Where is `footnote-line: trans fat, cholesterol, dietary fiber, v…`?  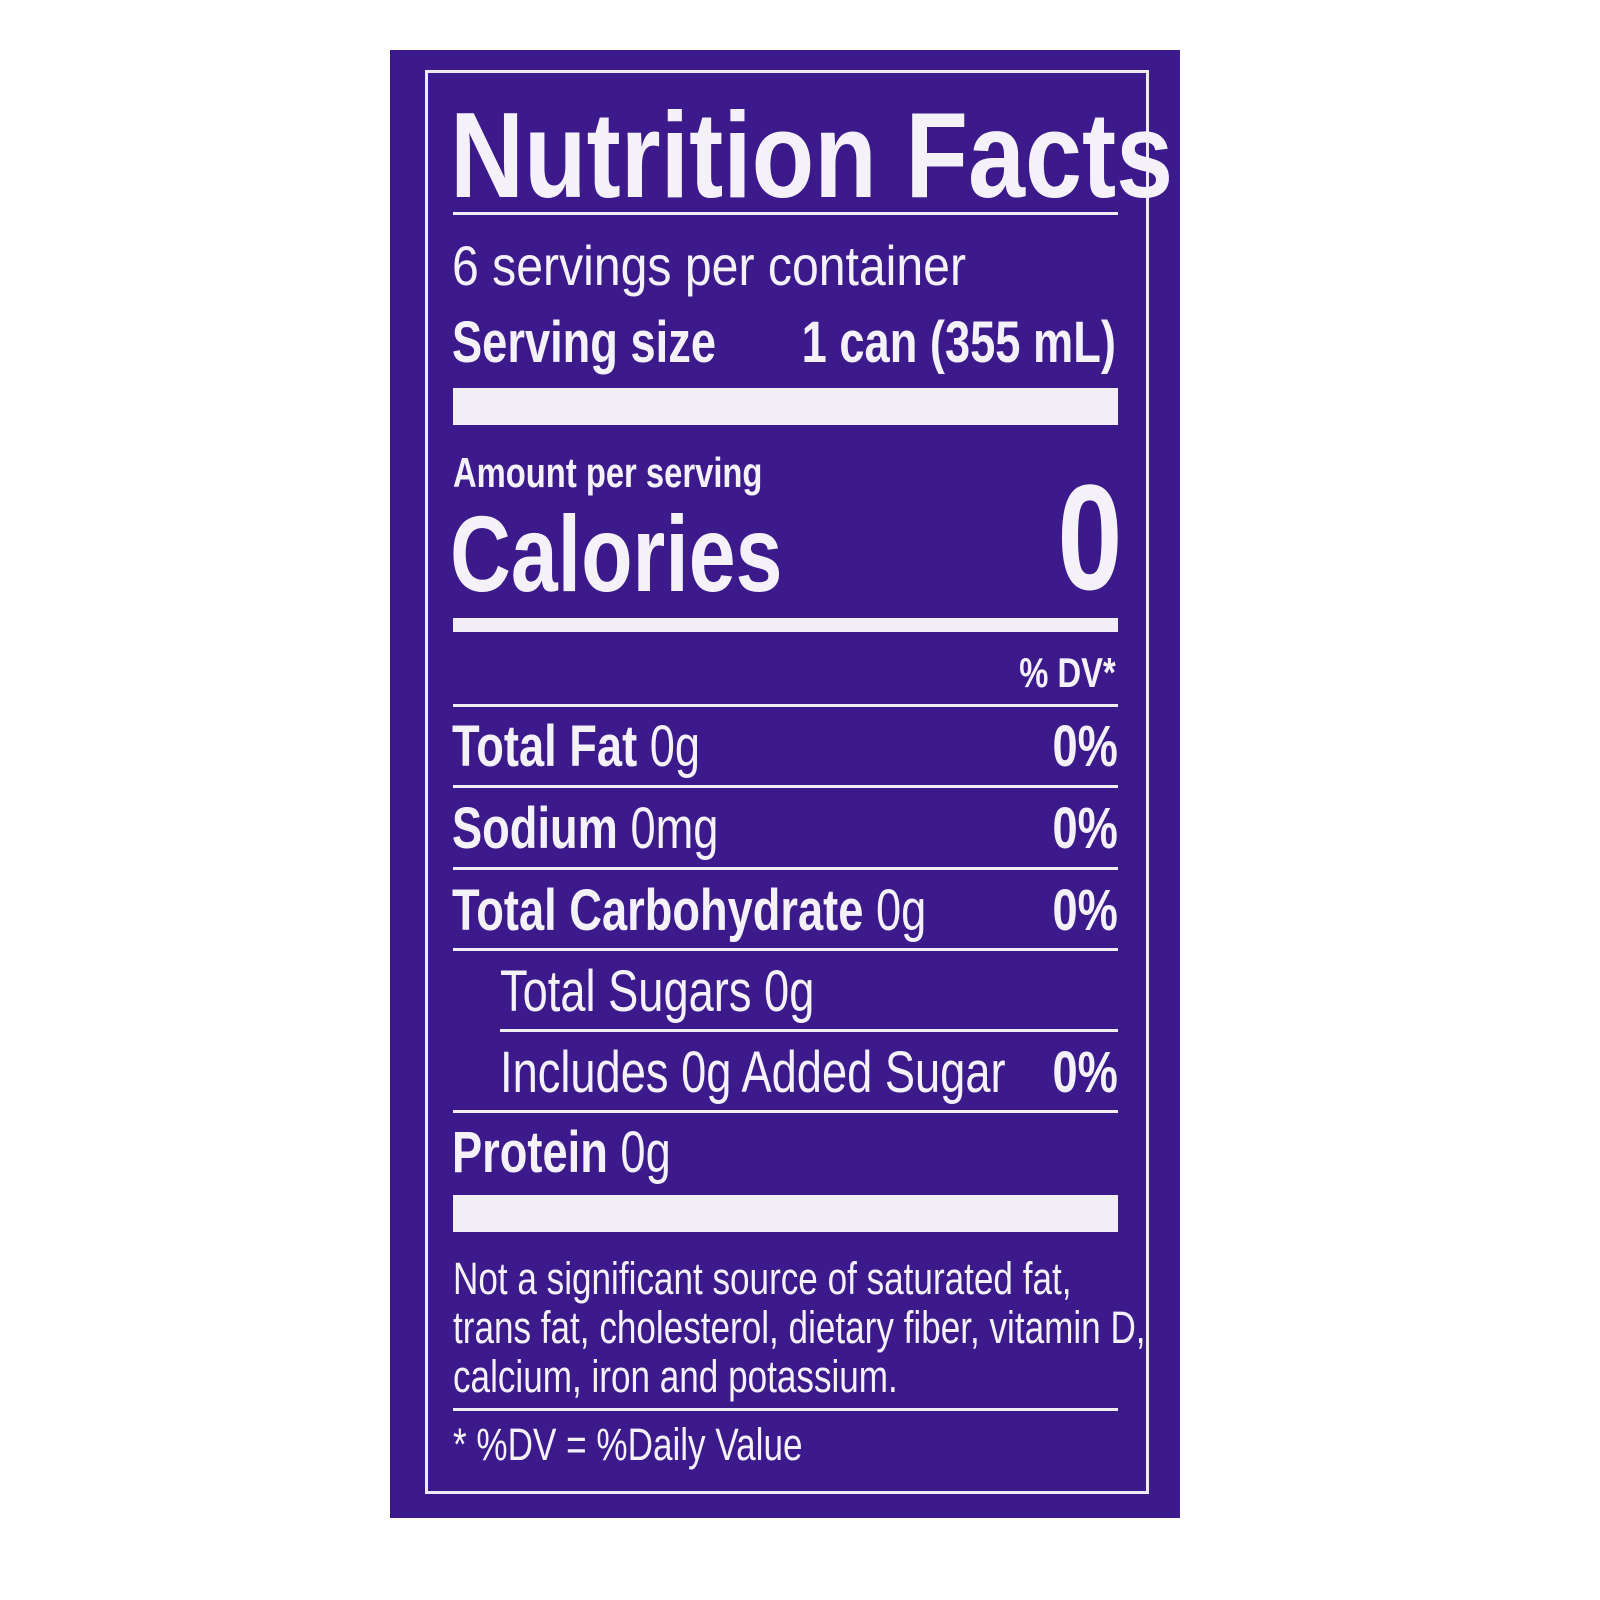 footnote-line: trans fat, cholesterol, dietary fiber, v… is located at coordinates (799, 1327).